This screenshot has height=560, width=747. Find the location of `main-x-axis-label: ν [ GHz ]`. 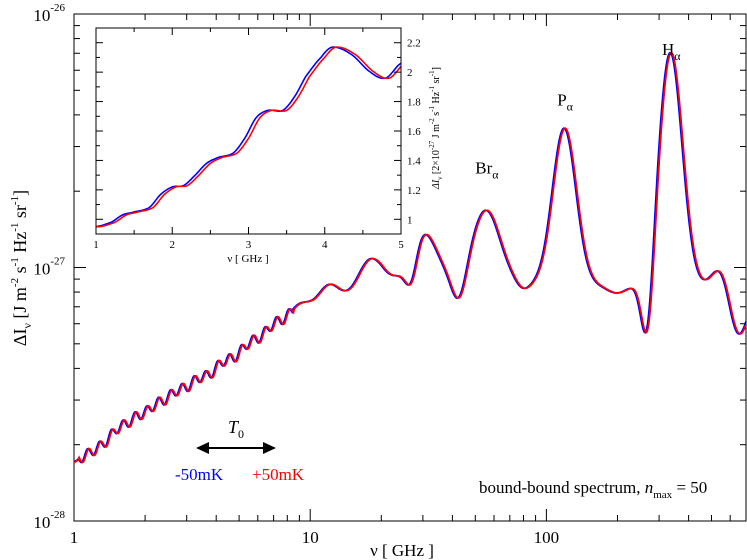

main-x-axis-label: ν [ GHz ] is located at coordinates (402, 550).